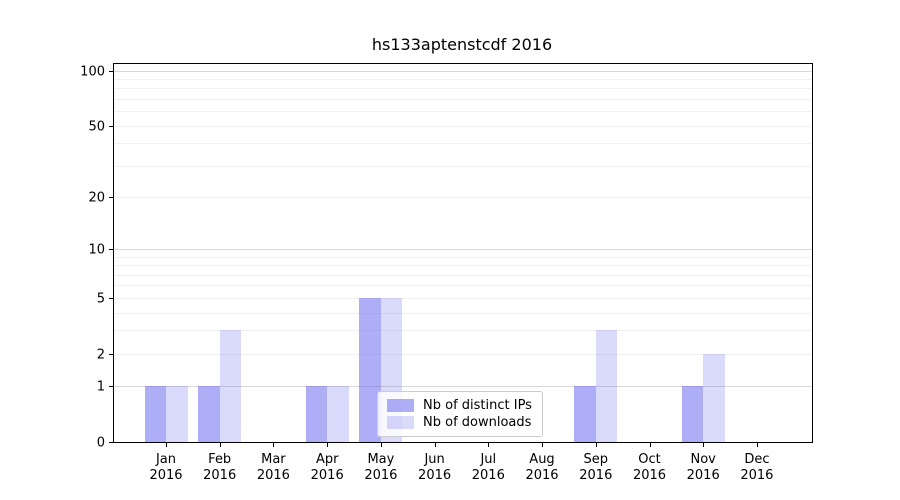 The width and height of the screenshot is (900, 500). What do you see at coordinates (327, 467) in the screenshot?
I see `x-tick-label: Apr 2016` at bounding box center [327, 467].